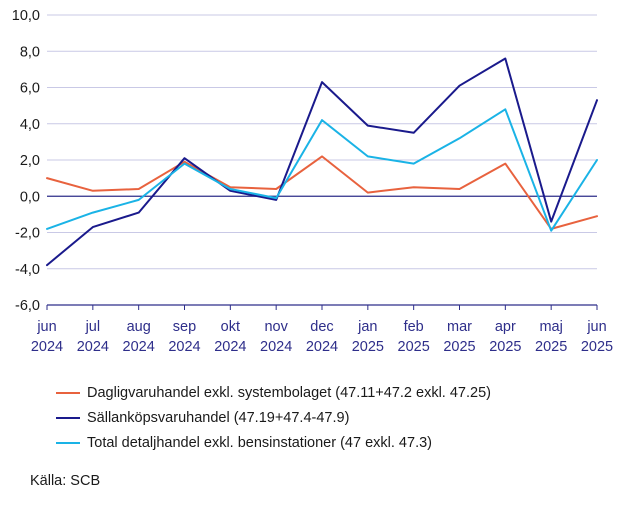  Describe the element at coordinates (550, 327) in the screenshot. I see `x-tick-label-month: maj` at that location.